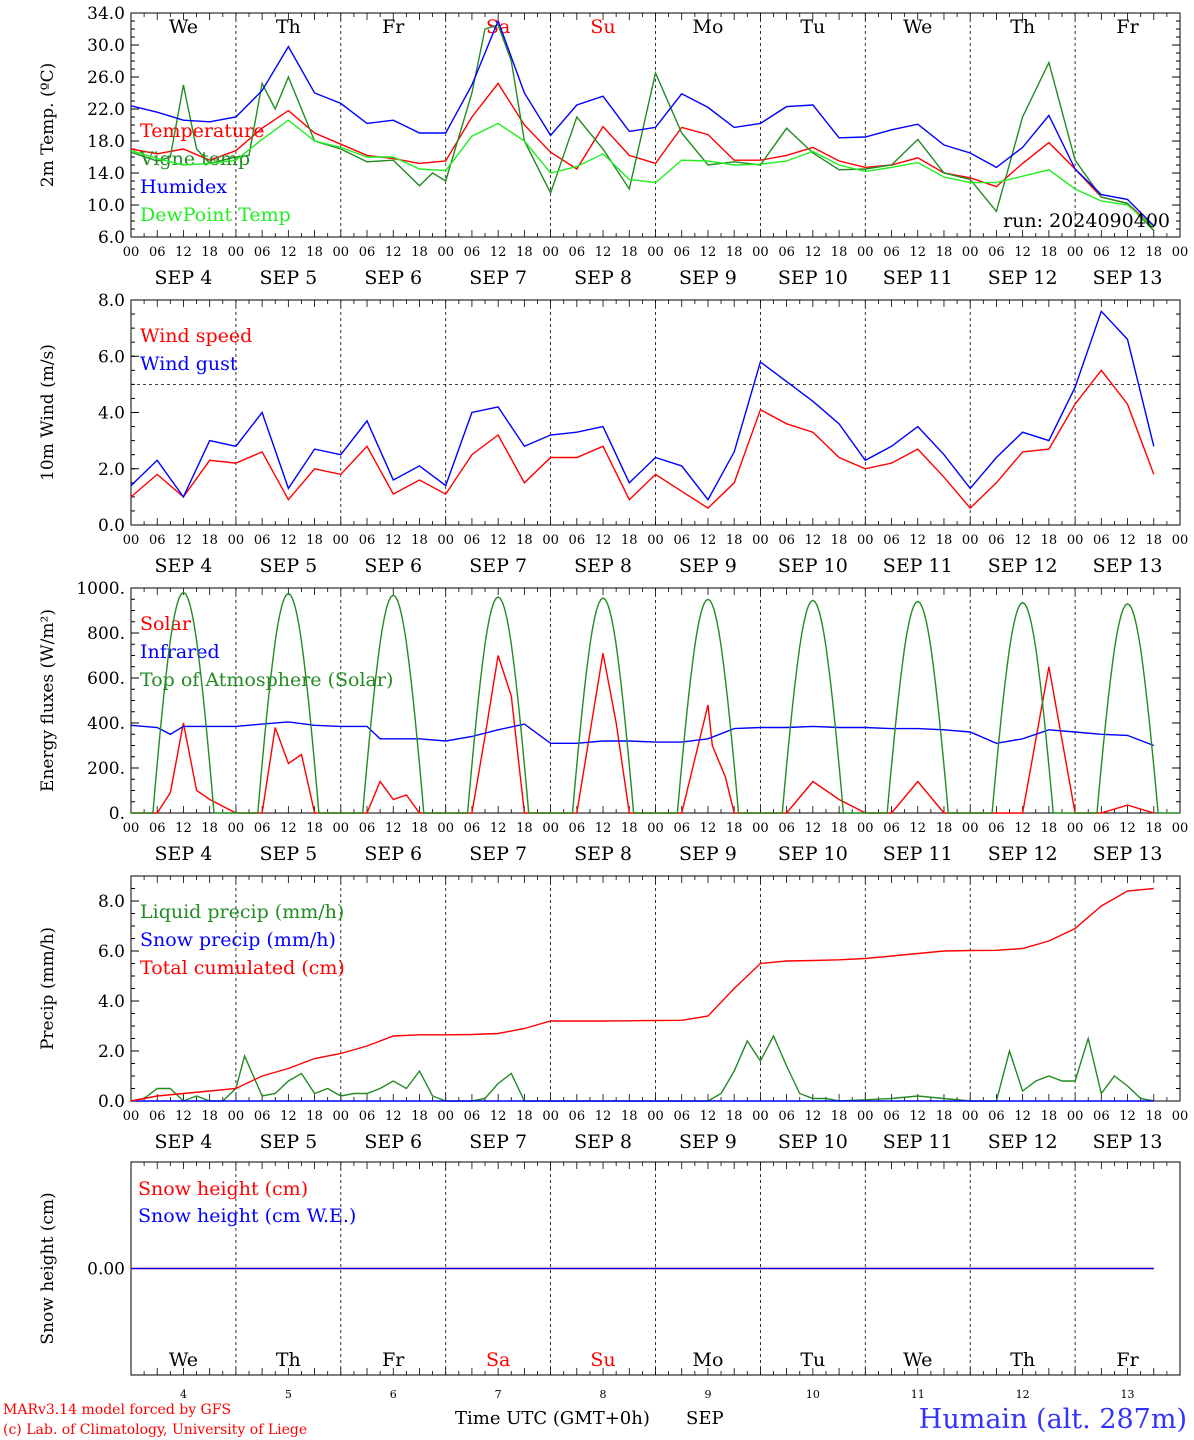 The image size is (1194, 1440). Describe the element at coordinates (111, 526) in the screenshot. I see `y-tick-label: 0.0` at that location.